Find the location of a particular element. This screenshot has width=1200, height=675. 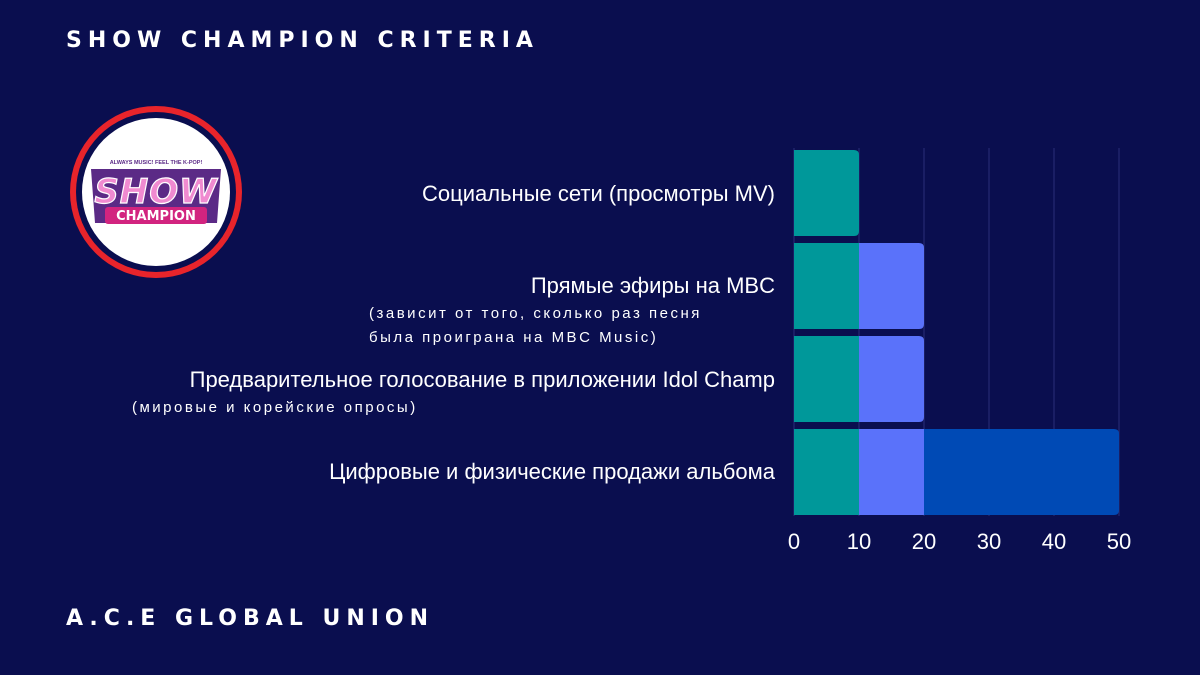

x-tick-label-50: 50 is located at coordinates (1119, 541).